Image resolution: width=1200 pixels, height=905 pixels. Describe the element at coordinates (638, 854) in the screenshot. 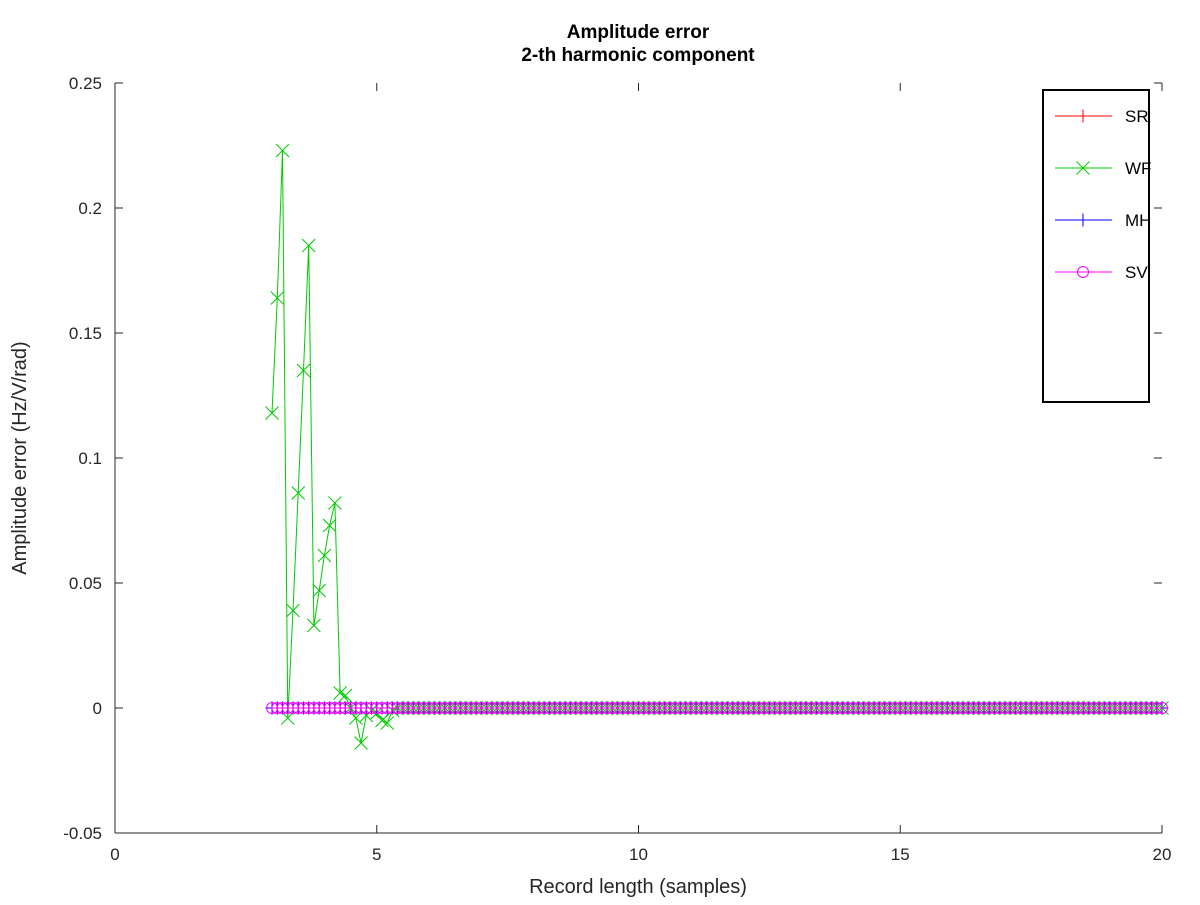

I see `x-tick-label: 10` at that location.